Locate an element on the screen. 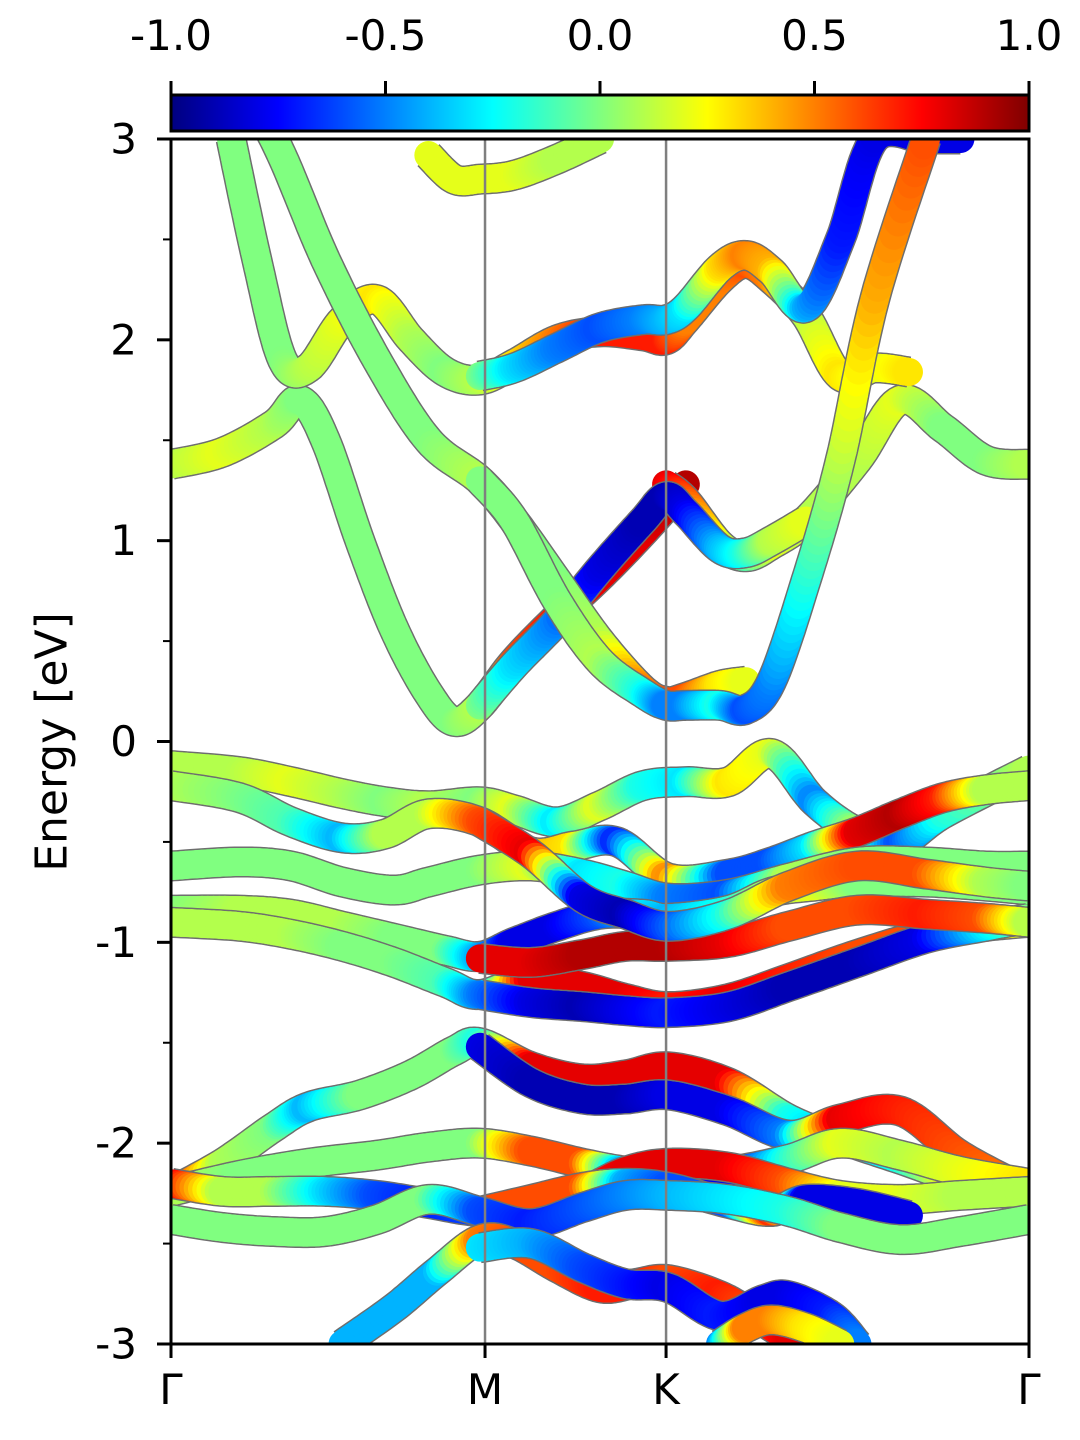 This screenshot has height=1440, width=1080. colorbar-tick-label: -0.5 is located at coordinates (386, 35).